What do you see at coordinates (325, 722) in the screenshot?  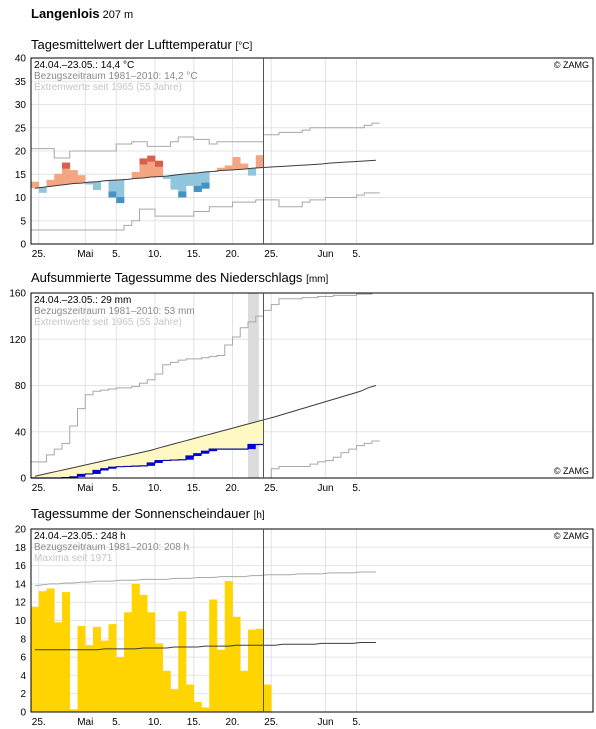 I see `x-tick-label: Jun` at bounding box center [325, 722].